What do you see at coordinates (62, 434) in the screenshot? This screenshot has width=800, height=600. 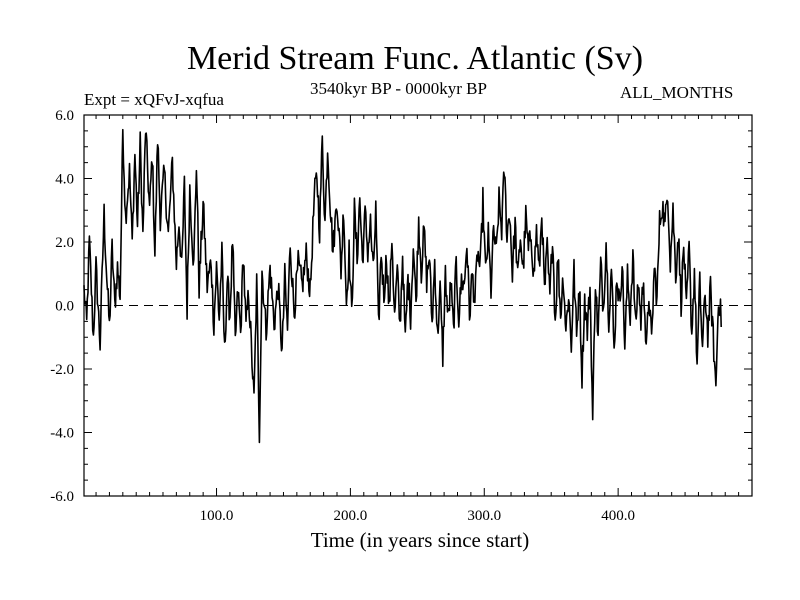 I see `y-tick-label: -4.0` at bounding box center [62, 434].